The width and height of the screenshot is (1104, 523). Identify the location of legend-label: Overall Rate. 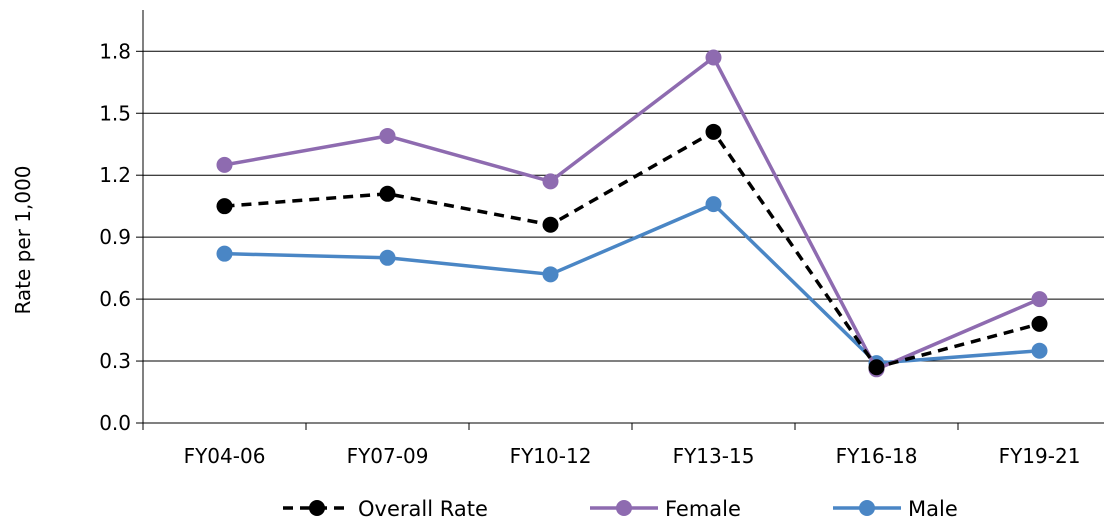
(423, 509).